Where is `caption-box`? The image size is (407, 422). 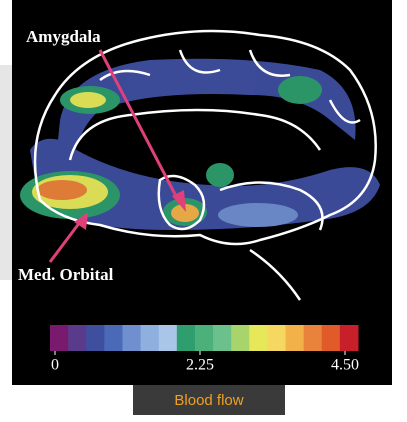
caption-box is located at coordinates (209, 400).